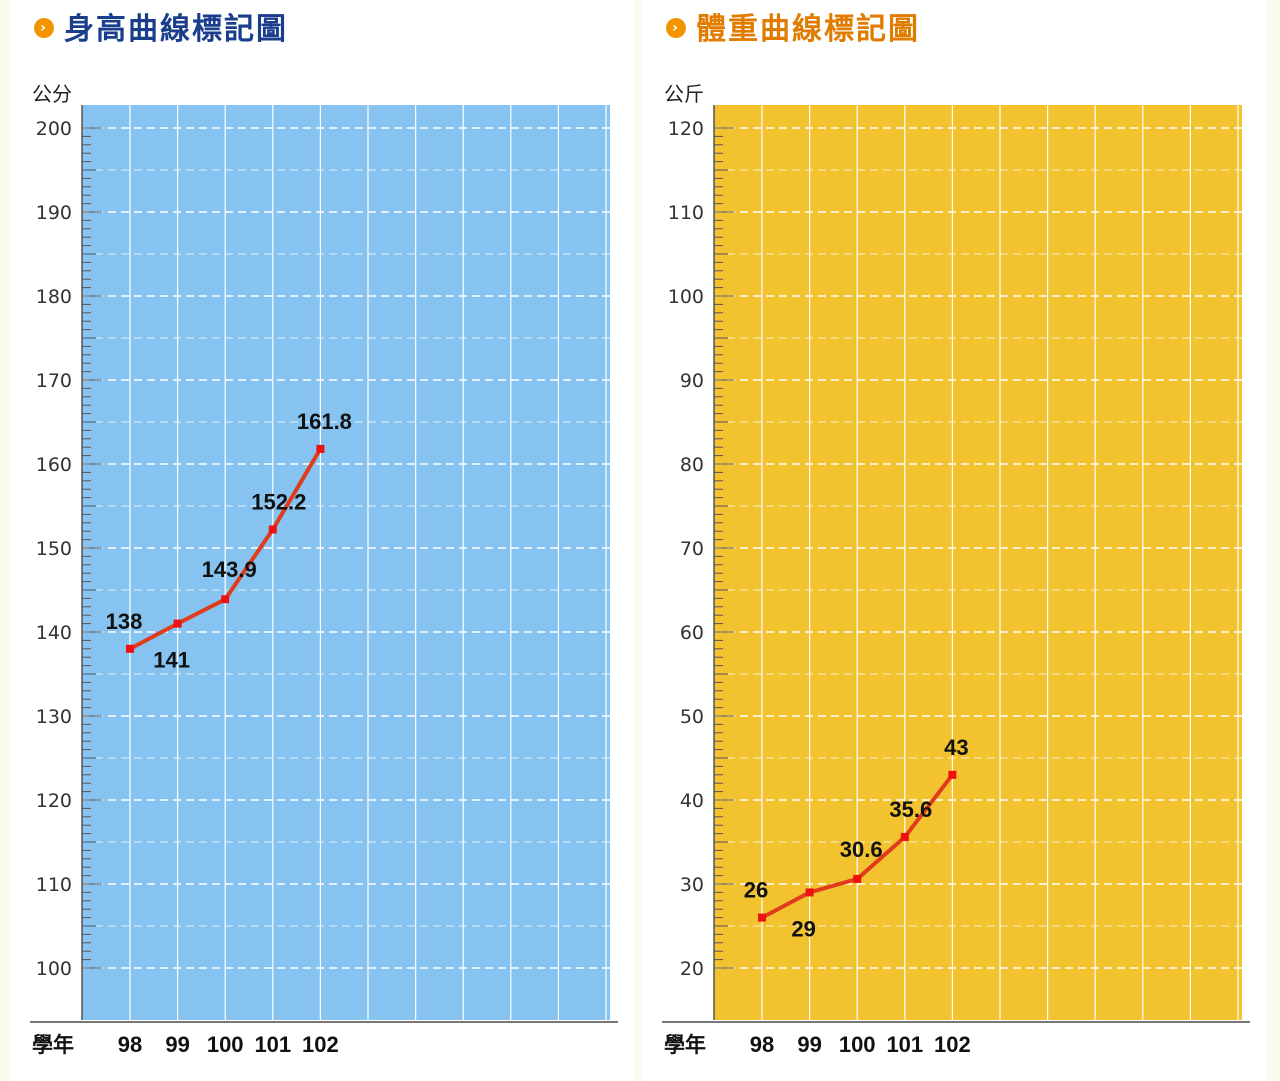 This screenshot has height=1081, width=1280. Describe the element at coordinates (54, 633) in the screenshot. I see `height-y-tick-label: 140` at that location.